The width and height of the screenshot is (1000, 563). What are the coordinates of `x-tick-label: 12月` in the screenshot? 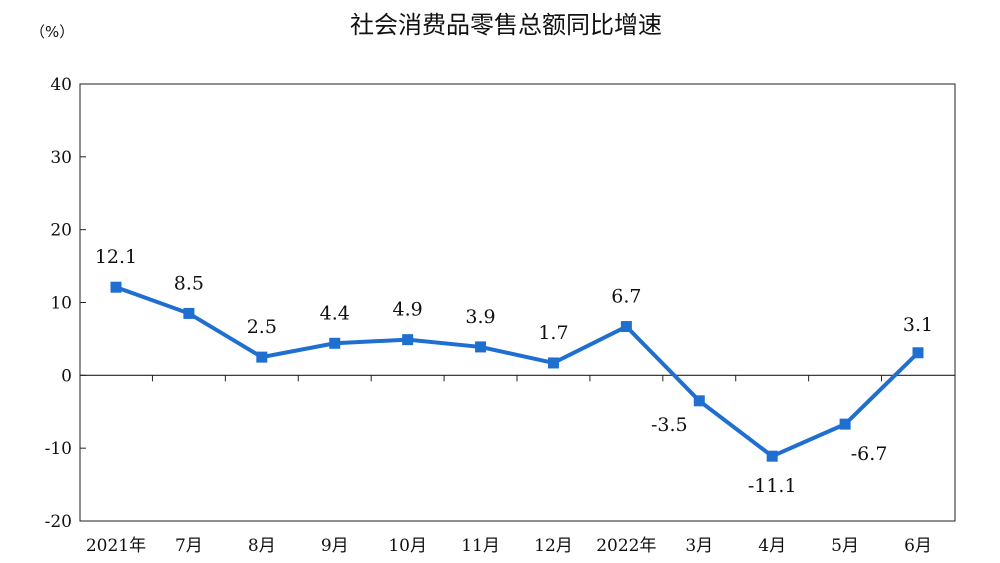 It's located at (553, 546).